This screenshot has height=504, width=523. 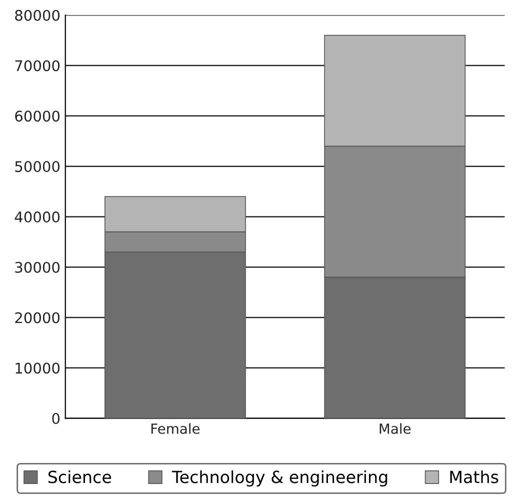 I want to click on y-tick-label: 70000, so click(x=37, y=66).